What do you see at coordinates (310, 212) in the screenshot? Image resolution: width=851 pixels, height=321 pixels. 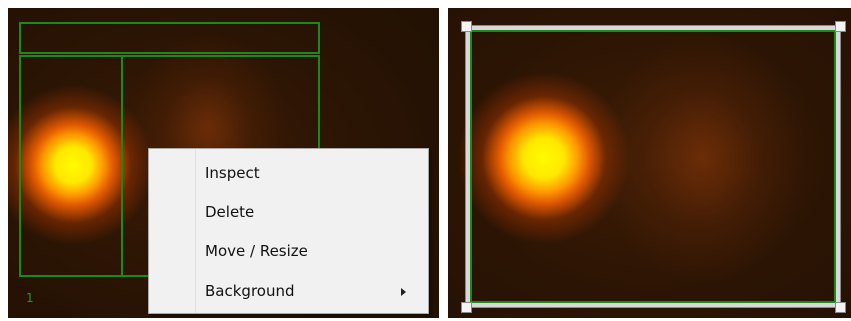 I see `menu-item-delete: Delete` at bounding box center [310, 212].